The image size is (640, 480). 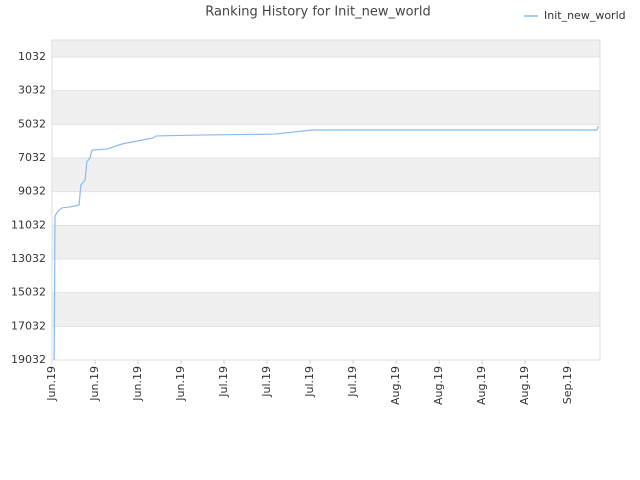 I want to click on y-tick-label: 1032, so click(x=32, y=56).